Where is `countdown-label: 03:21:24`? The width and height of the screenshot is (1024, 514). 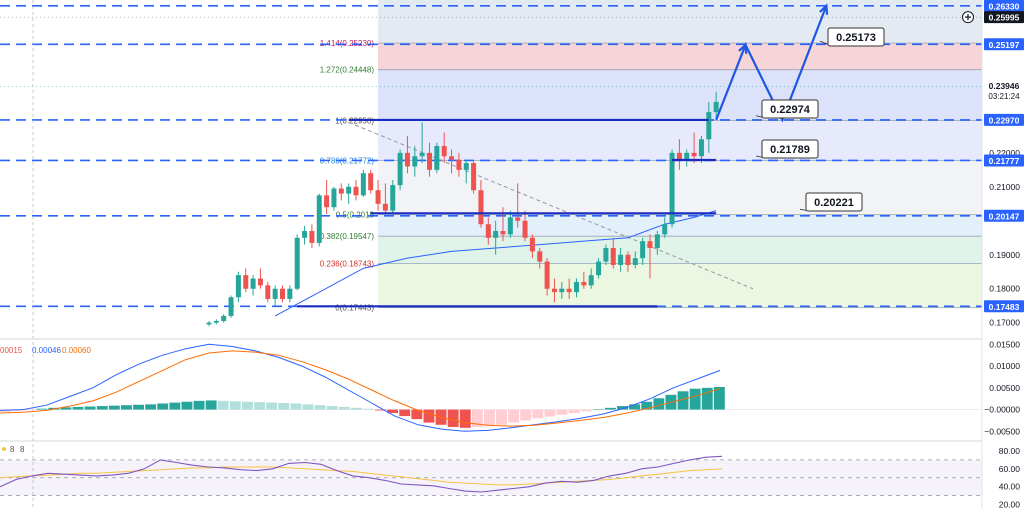
countdown-label: 03:21:24 is located at coordinates (1004, 96).